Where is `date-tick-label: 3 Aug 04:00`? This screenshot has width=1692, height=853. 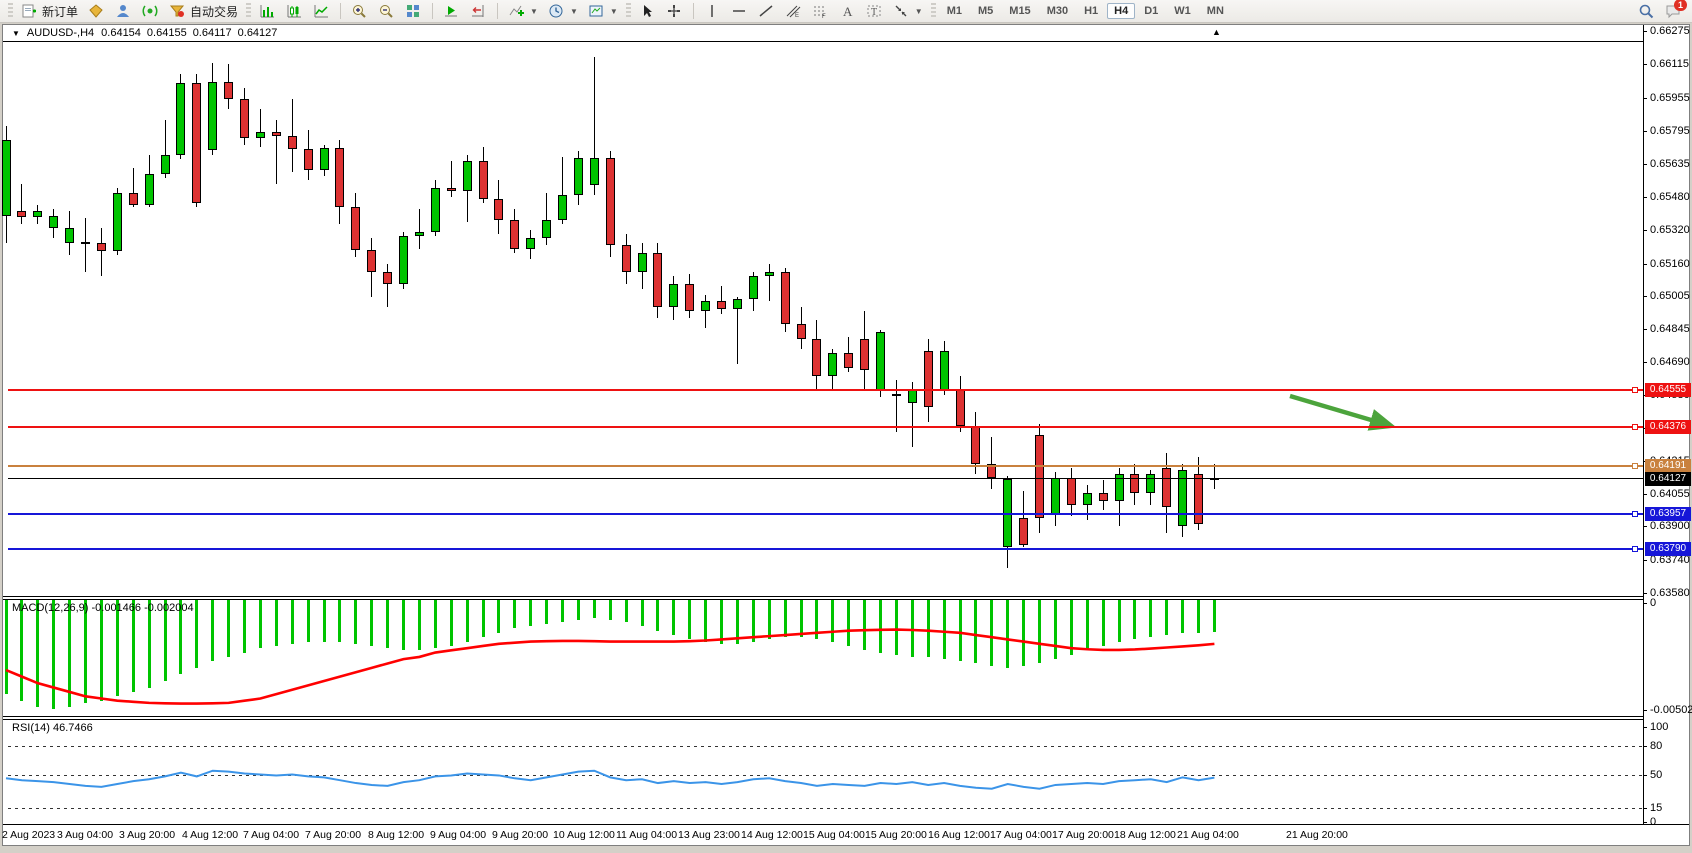 date-tick-label: 3 Aug 04:00 is located at coordinates (85, 835).